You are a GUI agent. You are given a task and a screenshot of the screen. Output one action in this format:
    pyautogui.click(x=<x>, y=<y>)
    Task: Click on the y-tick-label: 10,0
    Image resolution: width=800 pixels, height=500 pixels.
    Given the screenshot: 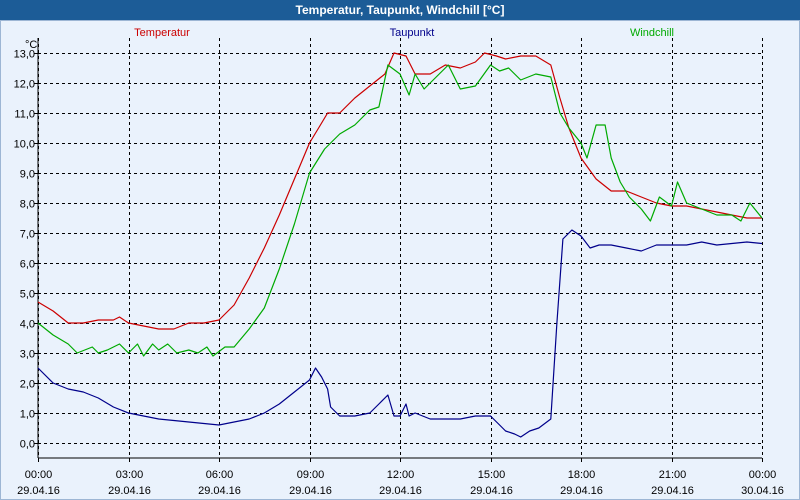 What is the action you would take?
    pyautogui.click(x=24, y=145)
    